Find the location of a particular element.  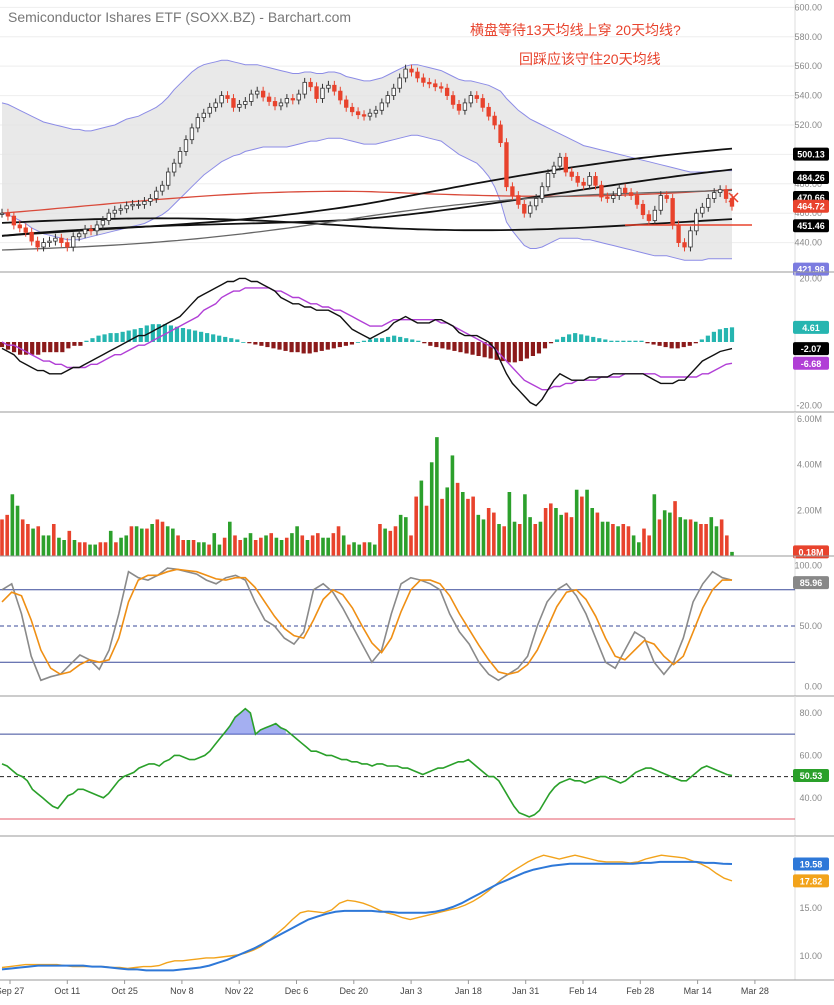

x-tick-label: Oct 25 is located at coordinates (124, 991).